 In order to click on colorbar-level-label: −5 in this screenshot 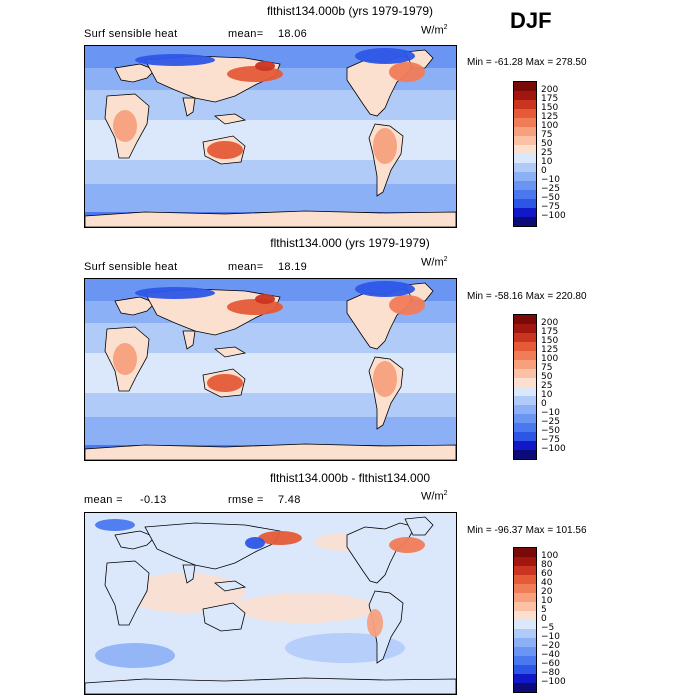, I will do `click(548, 628)`.